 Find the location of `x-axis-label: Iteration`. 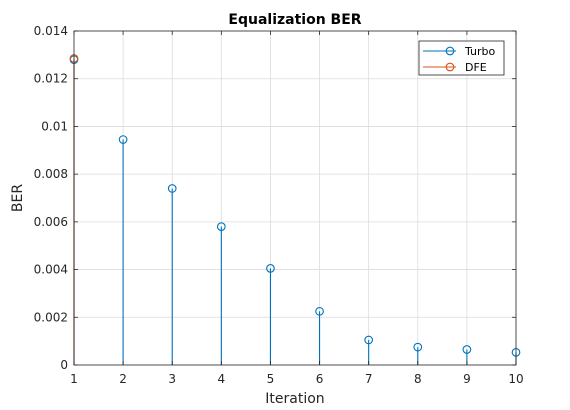

x-axis-label: Iteration is located at coordinates (294, 399).